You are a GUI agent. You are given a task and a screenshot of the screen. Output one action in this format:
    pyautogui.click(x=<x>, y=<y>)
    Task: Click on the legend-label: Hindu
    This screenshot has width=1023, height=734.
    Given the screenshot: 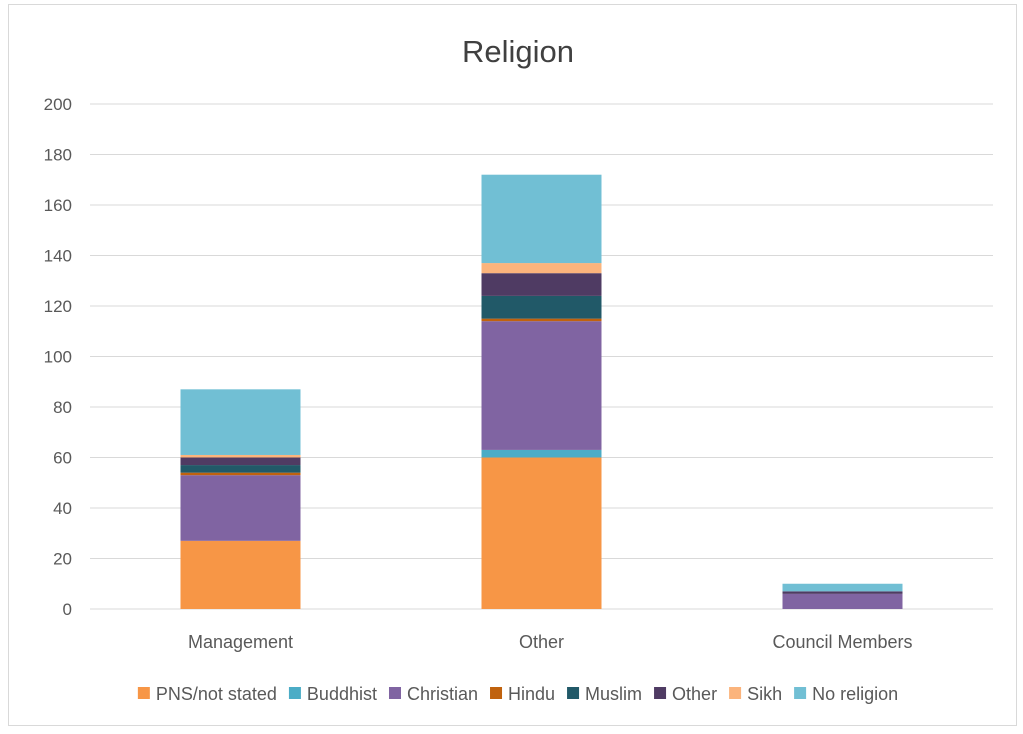 What is the action you would take?
    pyautogui.click(x=531, y=694)
    